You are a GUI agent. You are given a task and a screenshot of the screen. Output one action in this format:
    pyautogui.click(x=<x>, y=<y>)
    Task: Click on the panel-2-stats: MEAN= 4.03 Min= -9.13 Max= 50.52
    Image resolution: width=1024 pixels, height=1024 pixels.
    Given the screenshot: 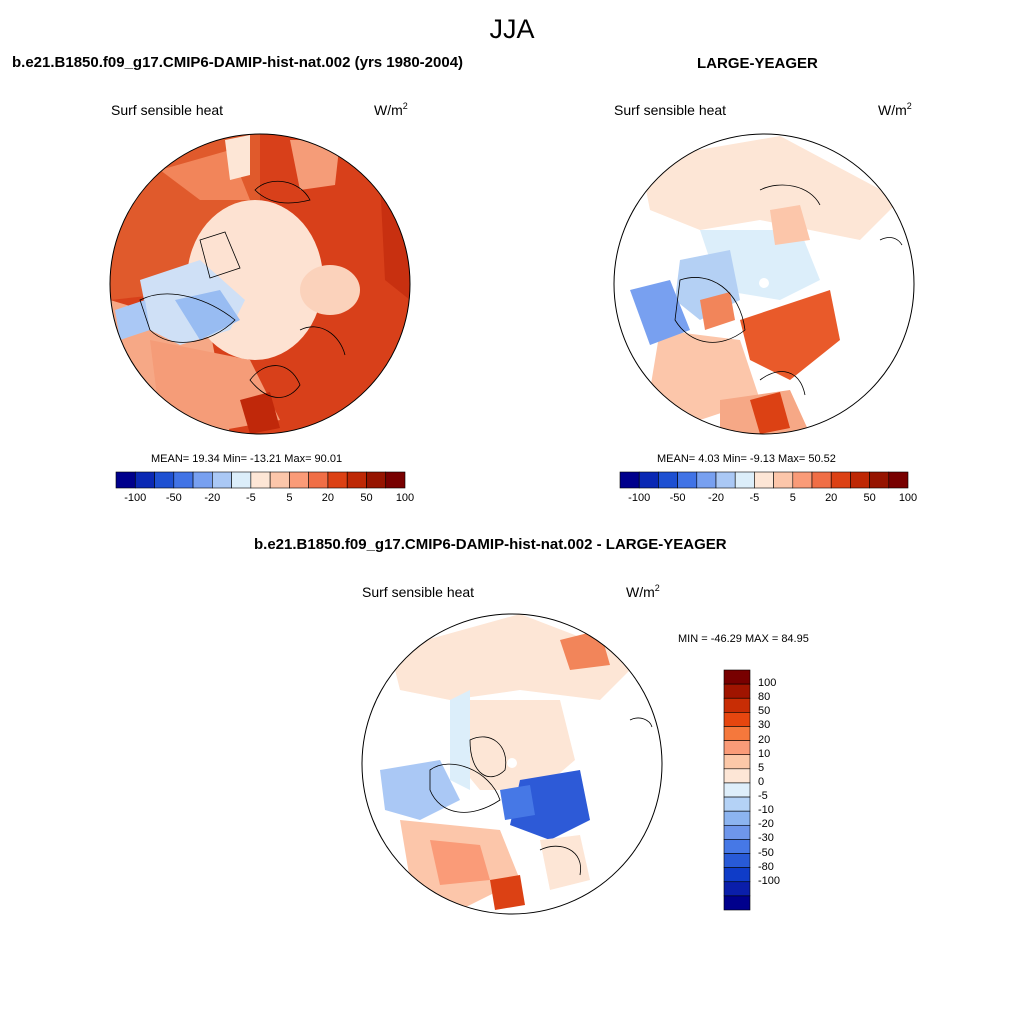 What is the action you would take?
    pyautogui.click(x=746, y=459)
    